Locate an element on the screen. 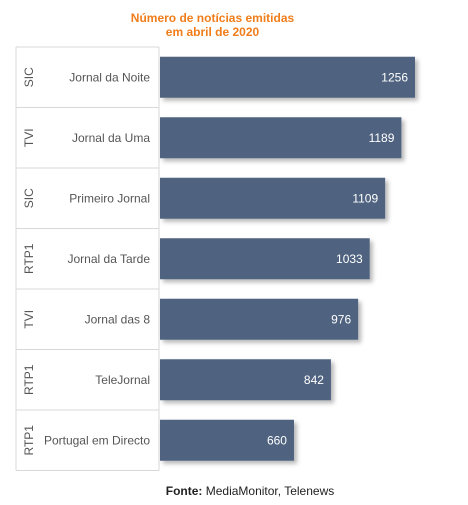 Image resolution: width=468 pixels, height=505 pixels. program-label: Primeiro Jornal is located at coordinates (109, 198).